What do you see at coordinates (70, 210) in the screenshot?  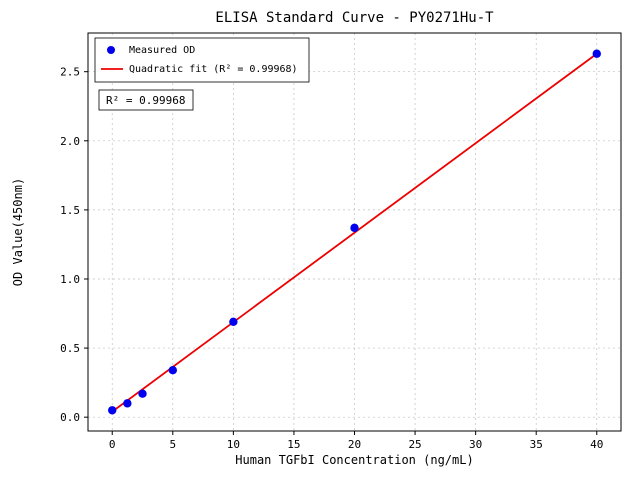 I see `y-tick-label: 1.5` at bounding box center [70, 210].